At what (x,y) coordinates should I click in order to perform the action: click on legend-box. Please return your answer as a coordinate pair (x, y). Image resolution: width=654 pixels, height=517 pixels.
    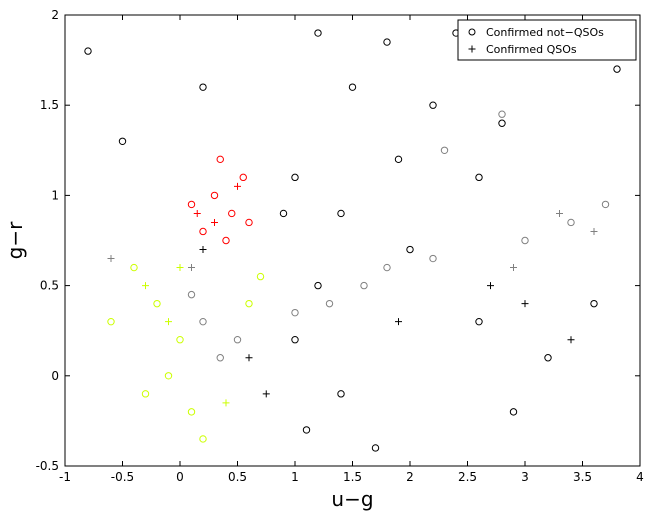
    Looking at the image, I should click on (547, 40).